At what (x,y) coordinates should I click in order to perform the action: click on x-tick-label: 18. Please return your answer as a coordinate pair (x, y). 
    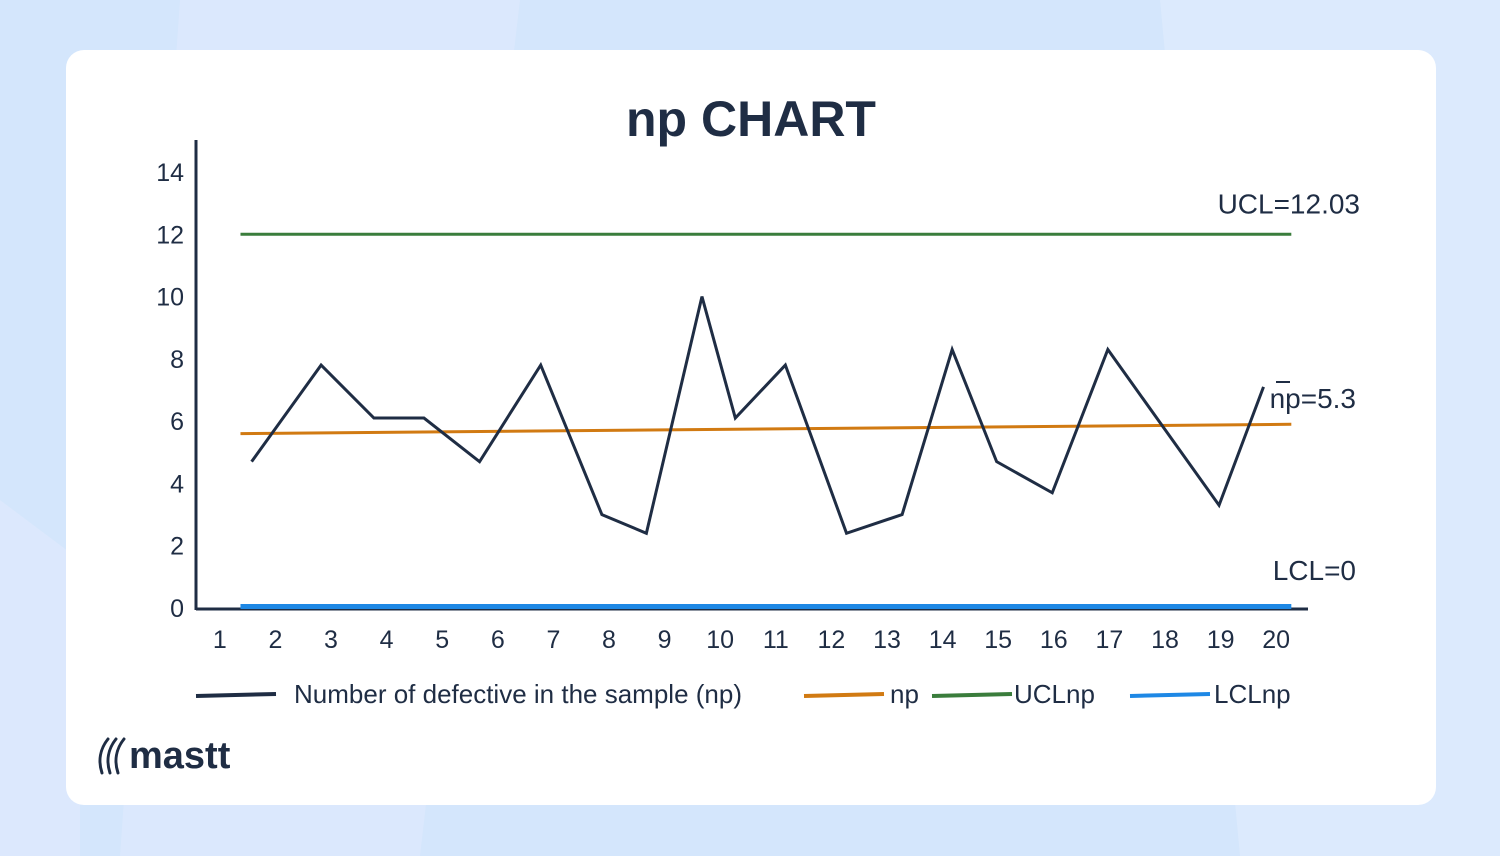
    Looking at the image, I should click on (1165, 640).